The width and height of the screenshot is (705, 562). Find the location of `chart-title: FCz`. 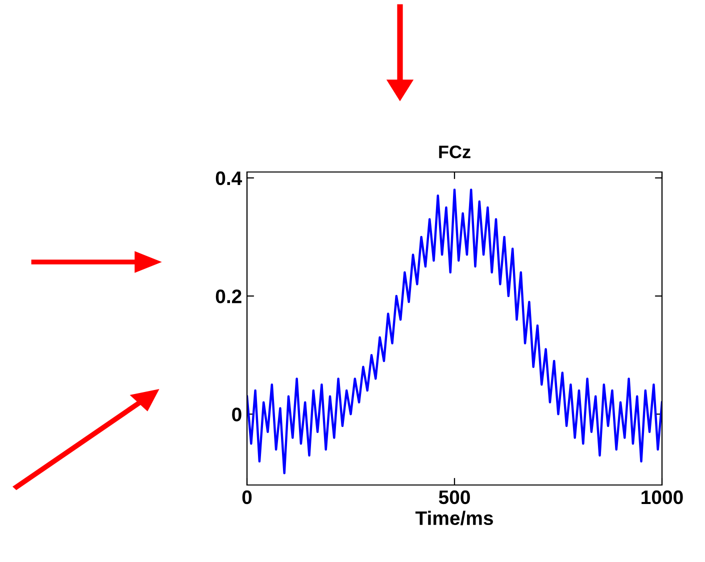

chart-title: FCz is located at coordinates (454, 152).